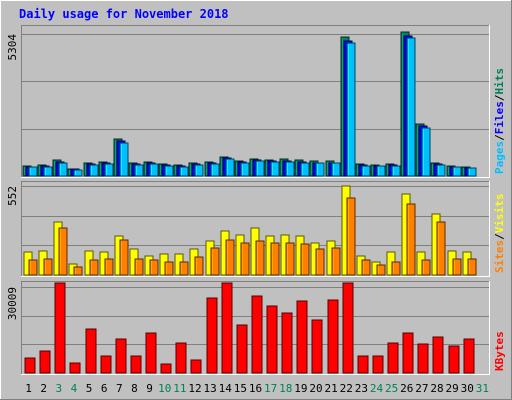 This screenshot has width=512, height=400. I want to click on x-label-day-8: 8, so click(134, 388).